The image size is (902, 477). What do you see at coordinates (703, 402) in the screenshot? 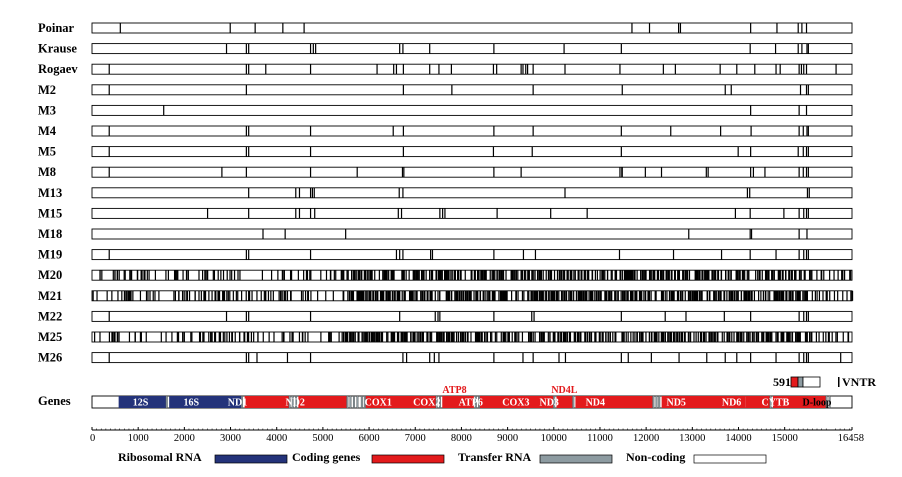
I see `gene-segment` at bounding box center [703, 402].